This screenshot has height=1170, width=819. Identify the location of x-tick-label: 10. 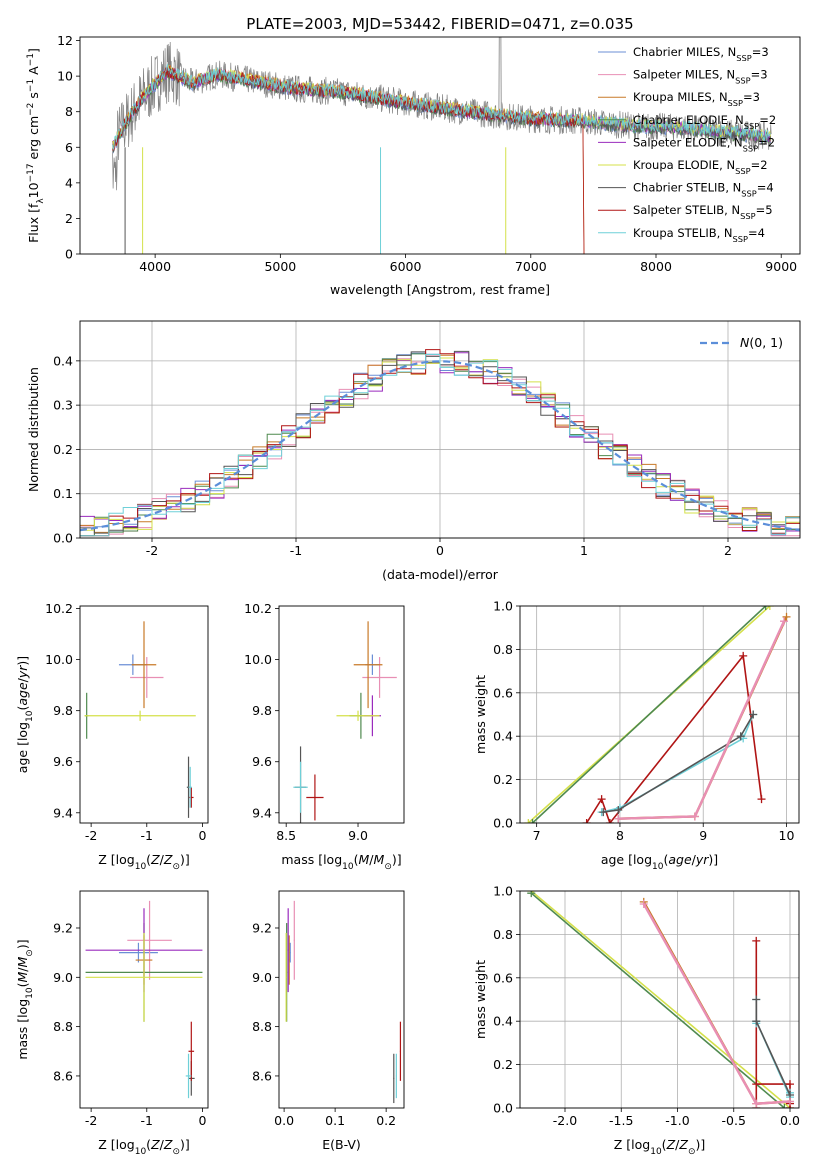
(787, 835).